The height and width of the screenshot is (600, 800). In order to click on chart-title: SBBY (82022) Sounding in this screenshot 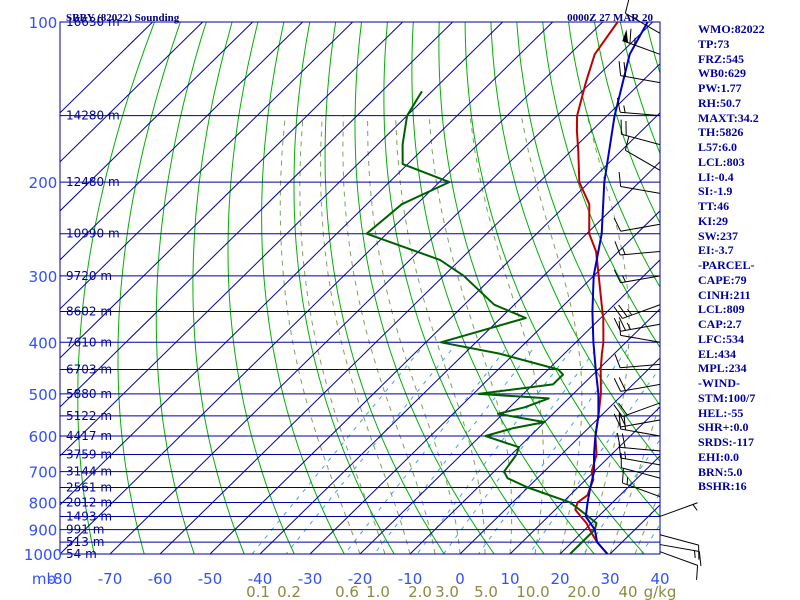, I will do `click(123, 18)`.